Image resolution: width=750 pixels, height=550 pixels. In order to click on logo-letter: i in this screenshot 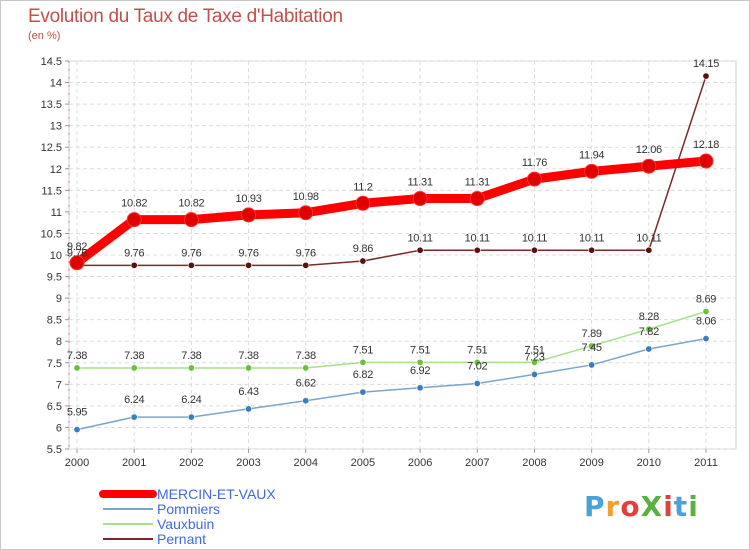, I will do `click(693, 506)`.